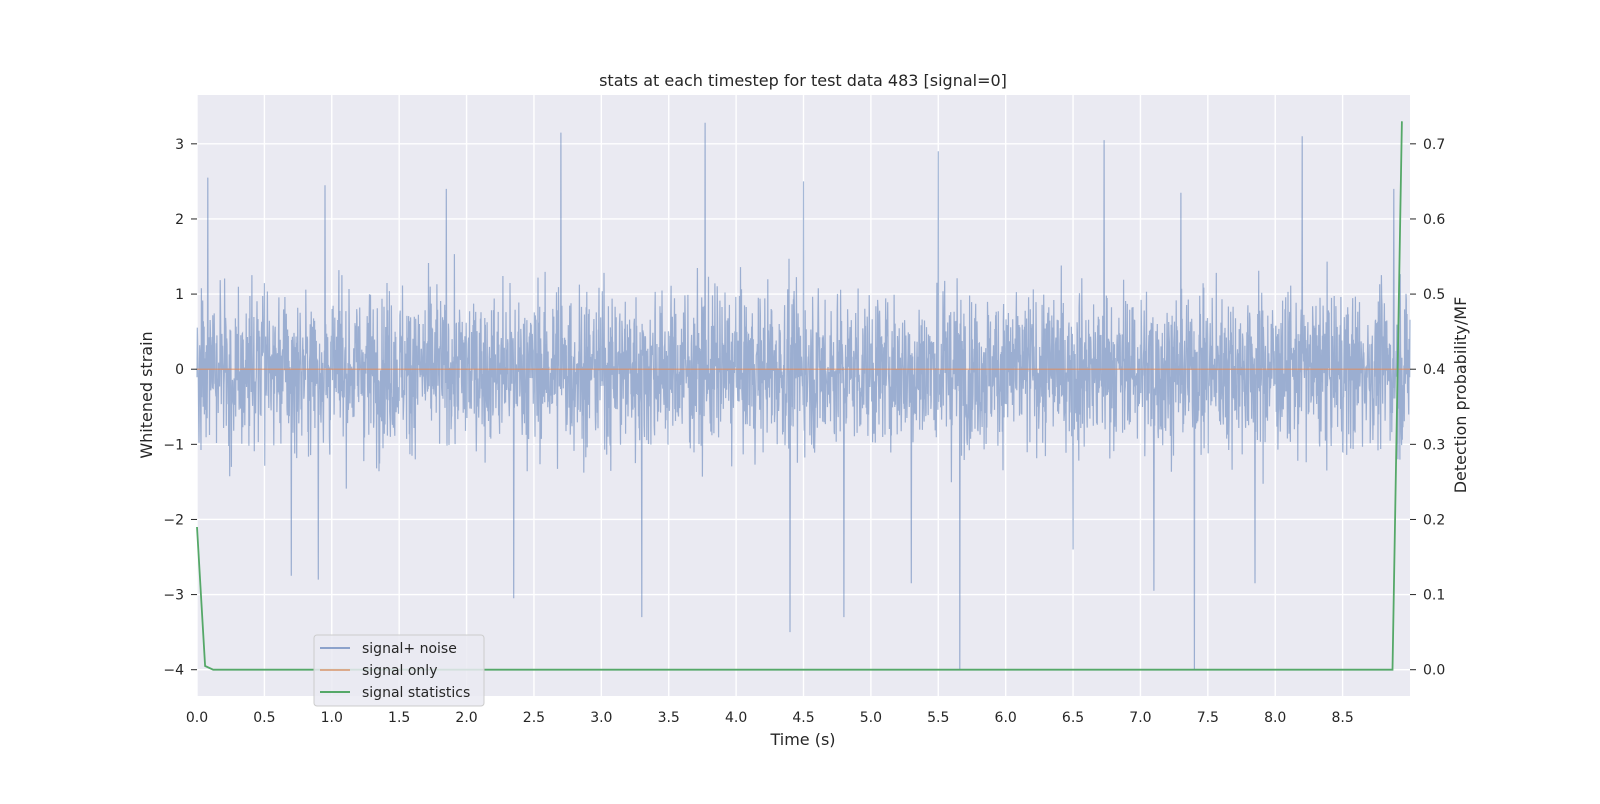 This screenshot has width=1600, height=804. I want to click on x-tick-label: 5.0, so click(871, 718).